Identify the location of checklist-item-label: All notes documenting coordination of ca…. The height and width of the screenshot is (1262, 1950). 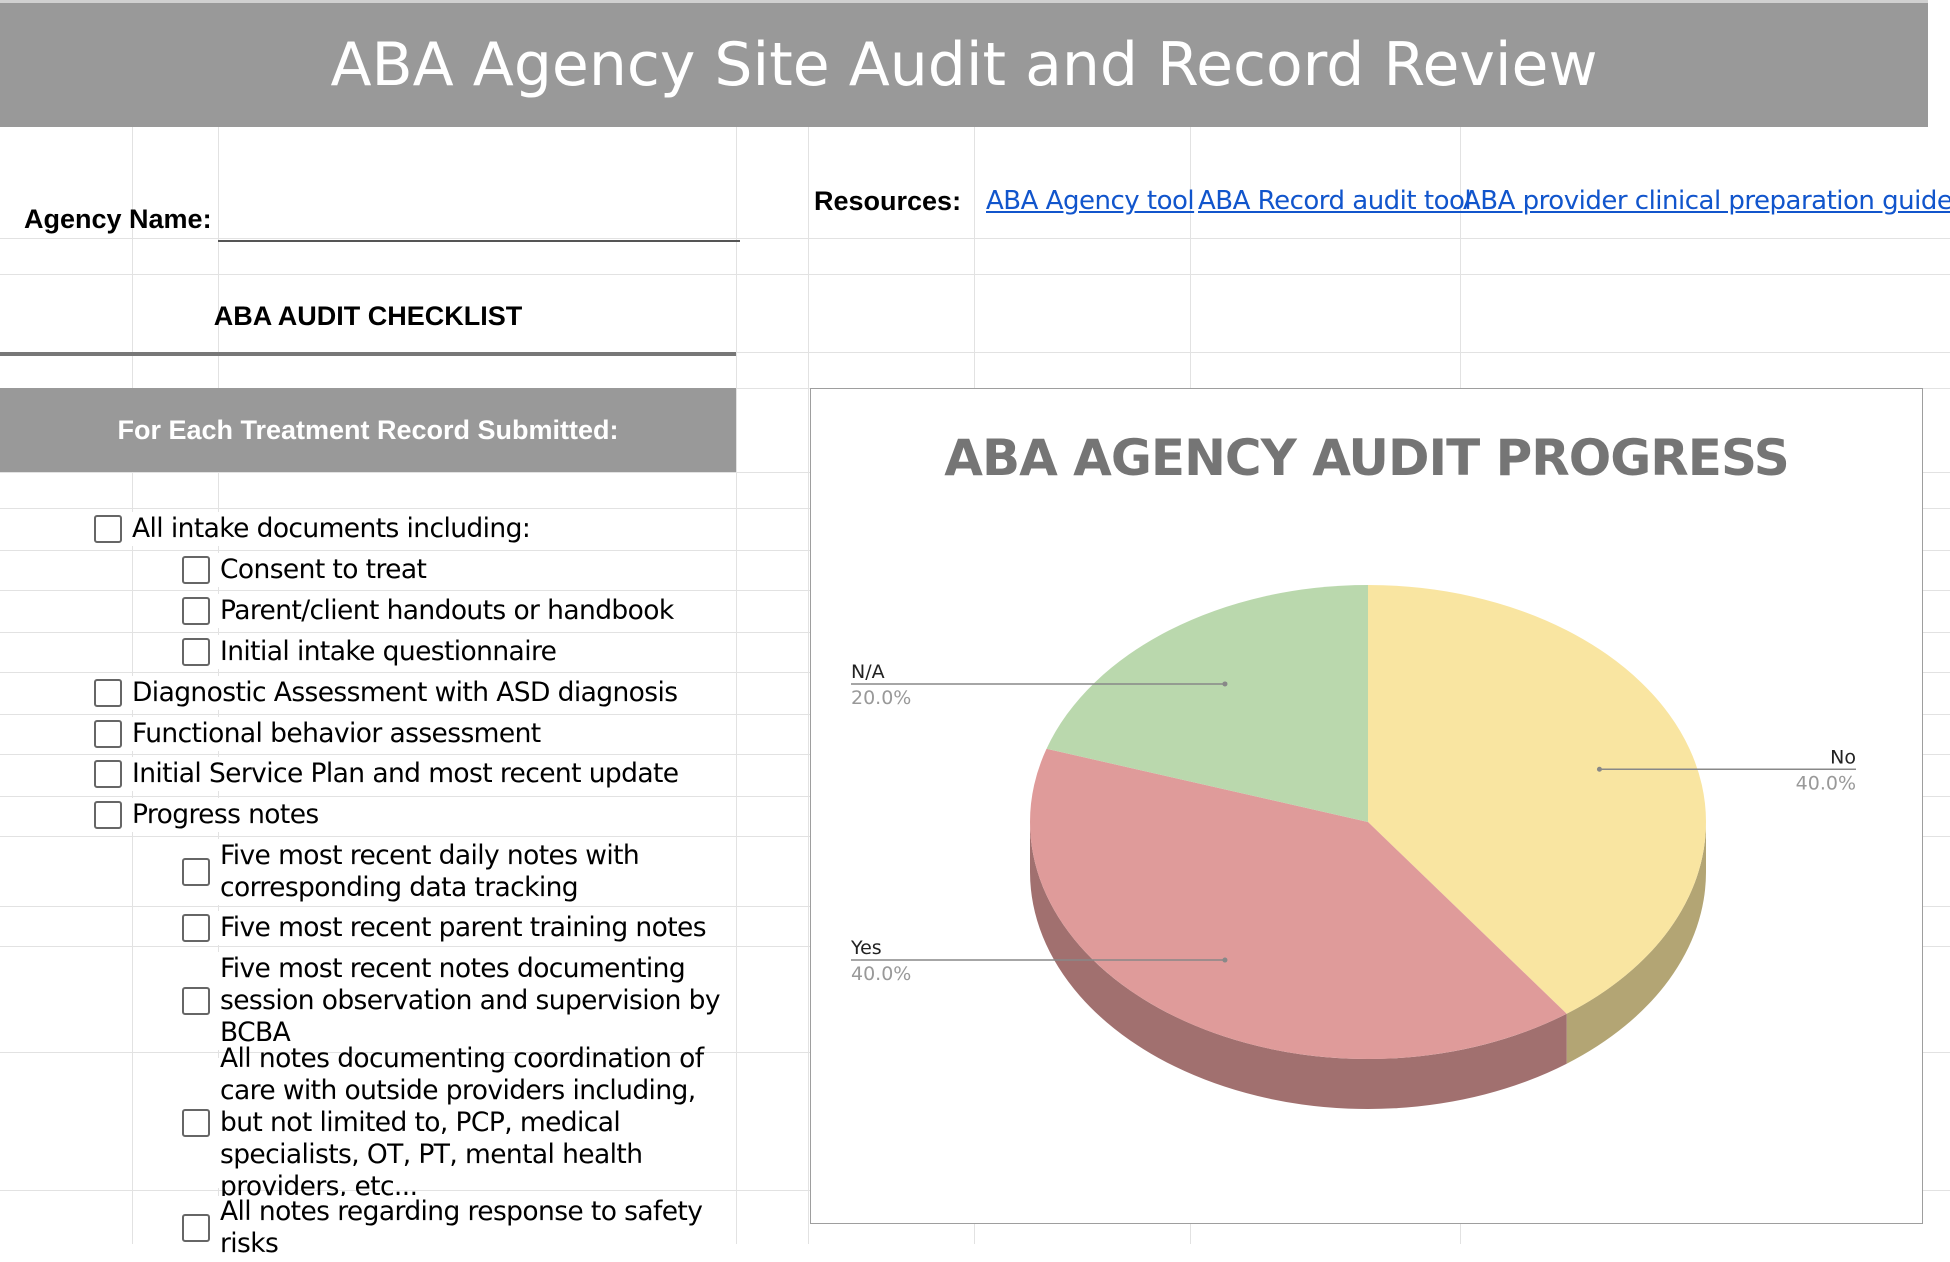
(462, 1122).